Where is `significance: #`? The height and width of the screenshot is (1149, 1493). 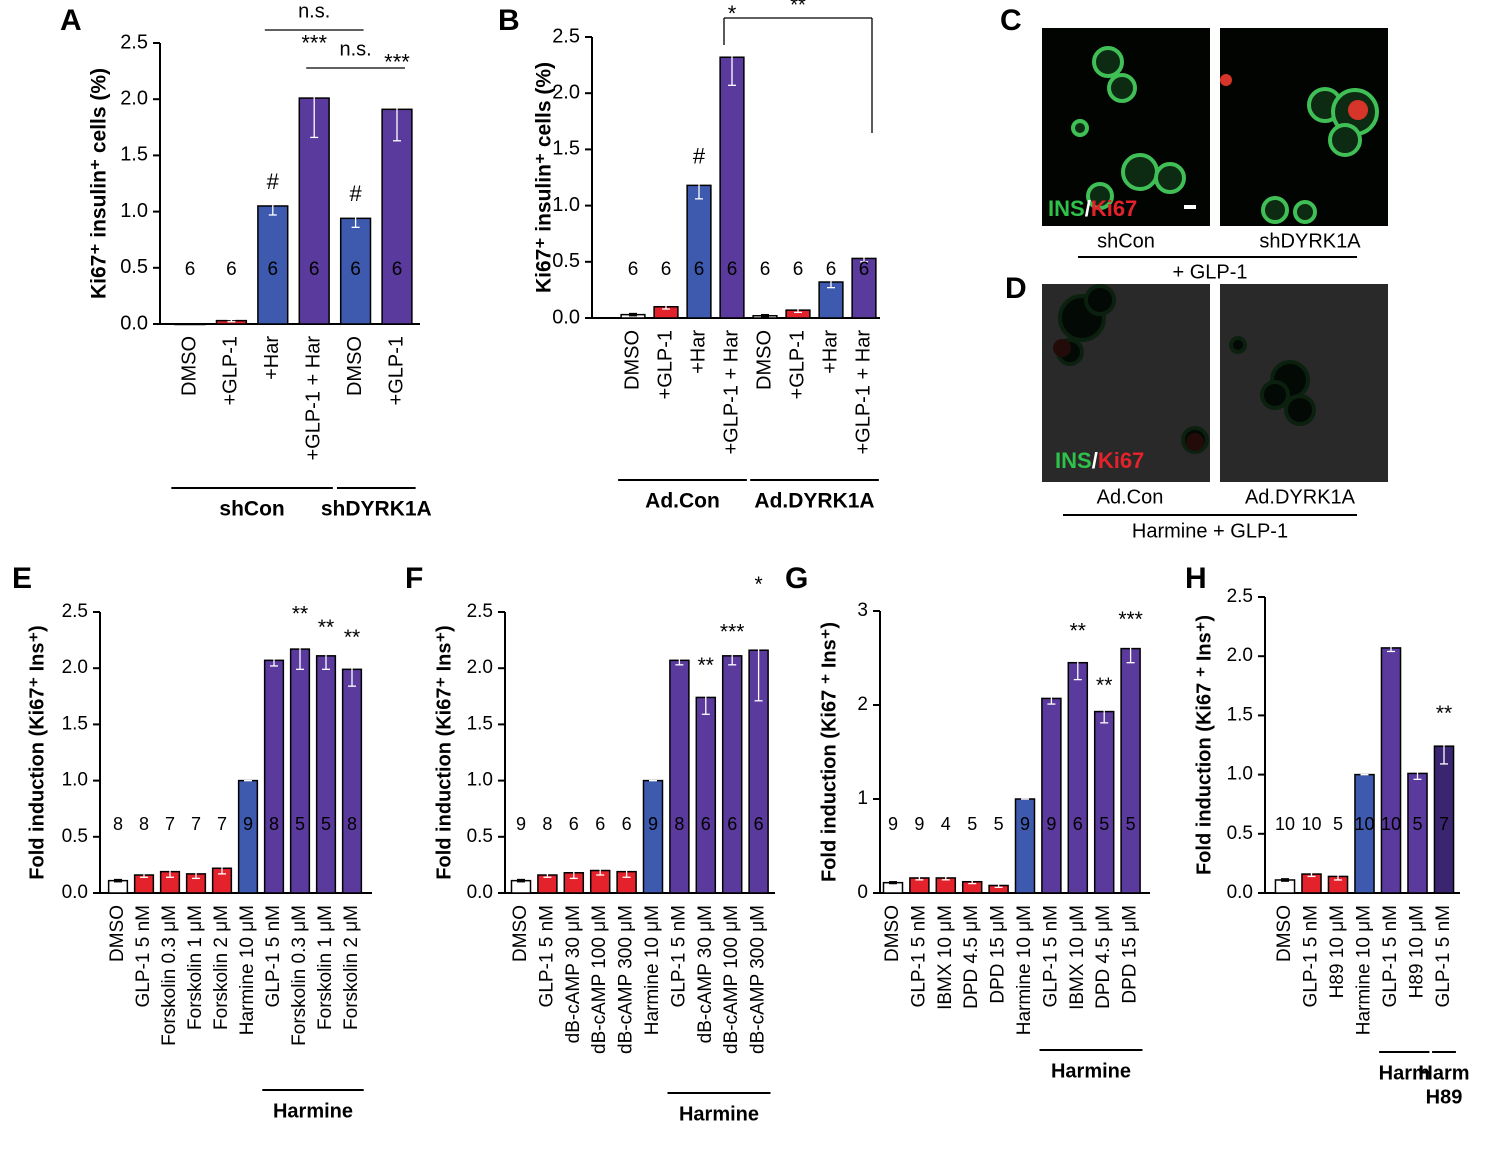 significance: # is located at coordinates (273, 181).